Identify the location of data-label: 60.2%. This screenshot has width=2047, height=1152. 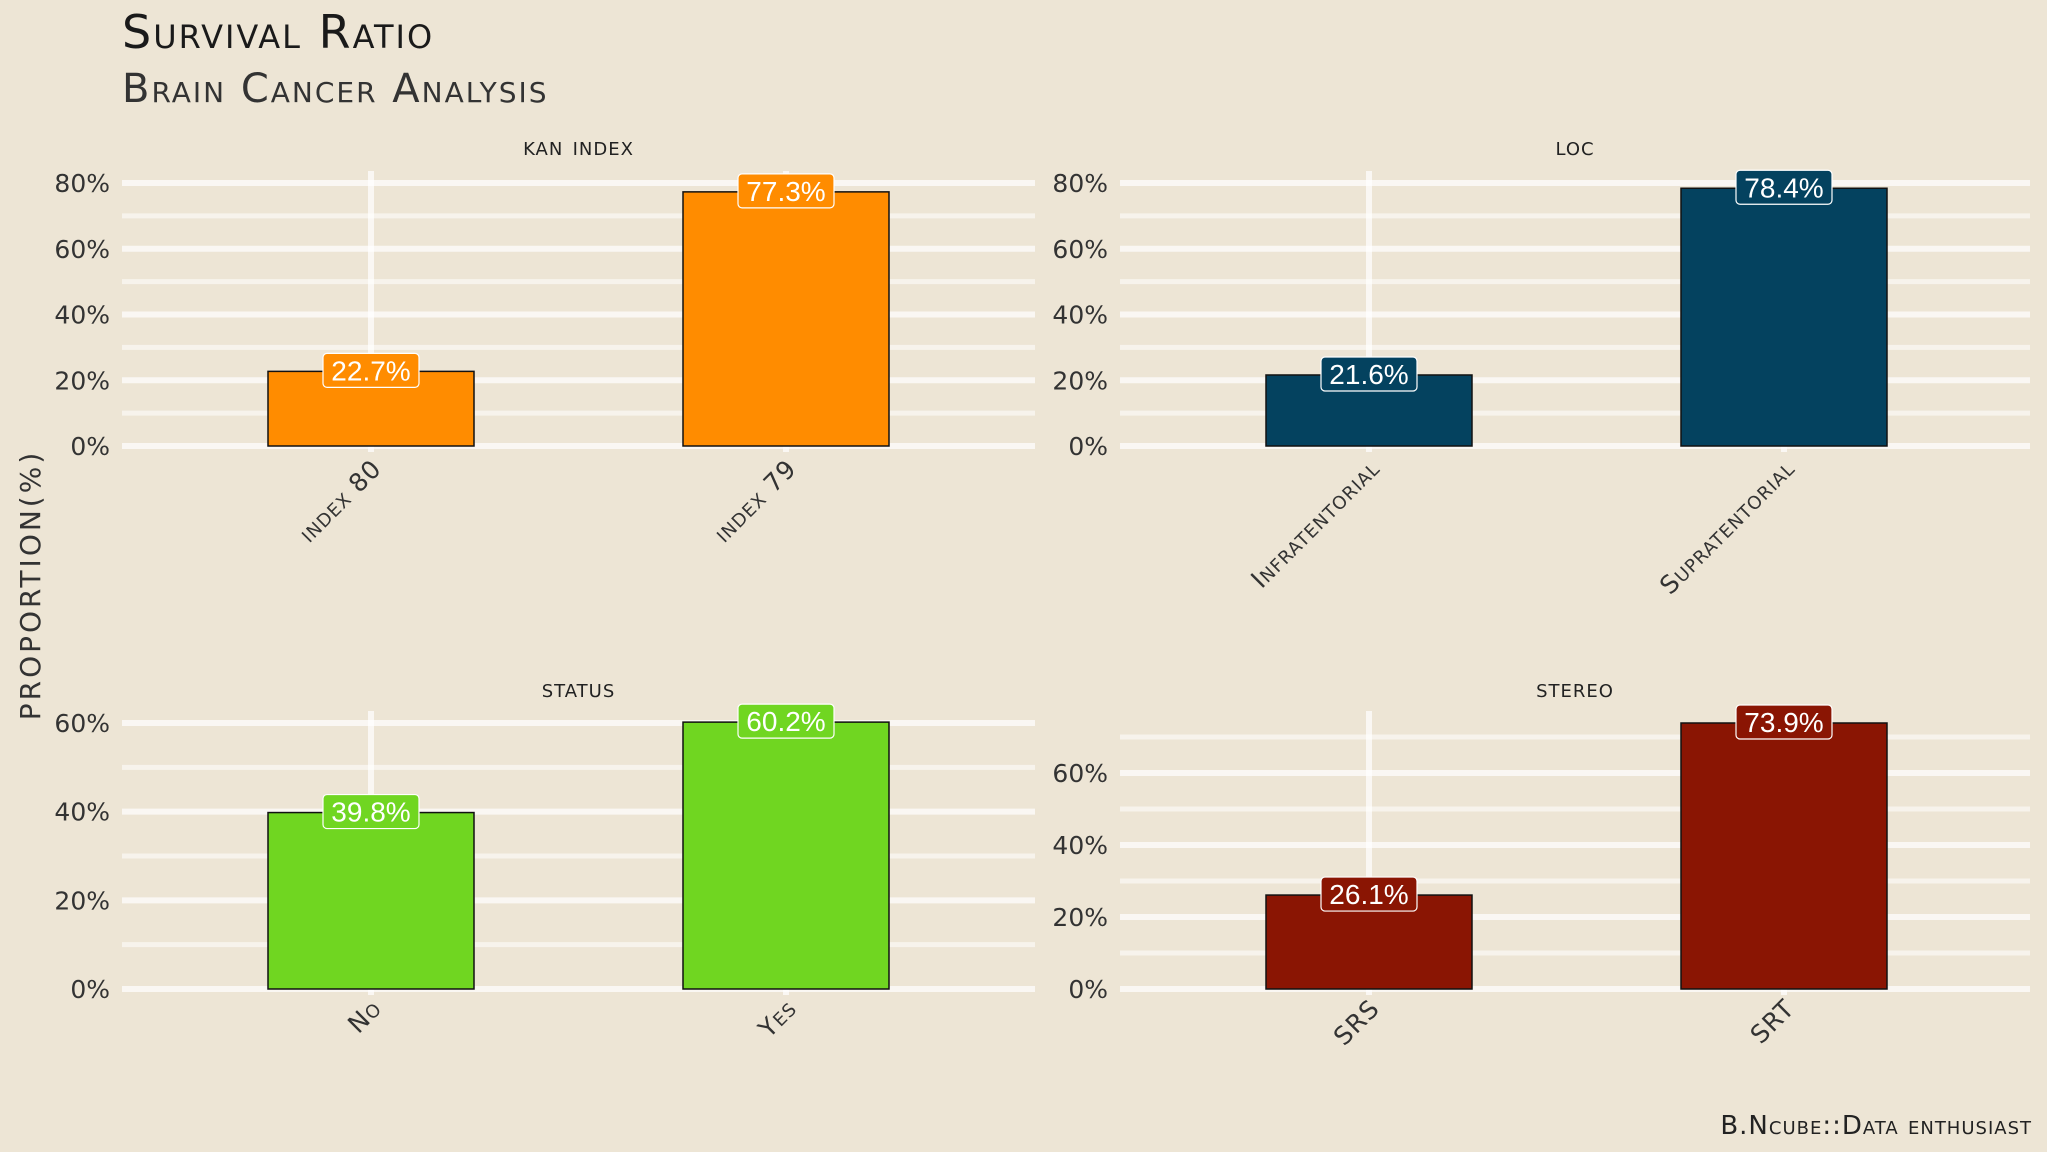
(785, 721).